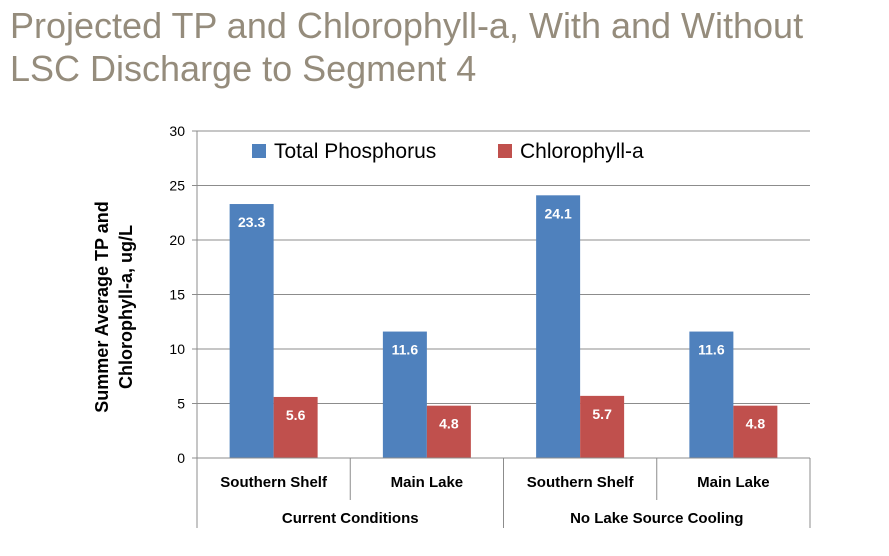 This screenshot has height=556, width=889. Describe the element at coordinates (448, 151) in the screenshot. I see `legend: Total Phosphorus Chlorophyll-a` at that location.